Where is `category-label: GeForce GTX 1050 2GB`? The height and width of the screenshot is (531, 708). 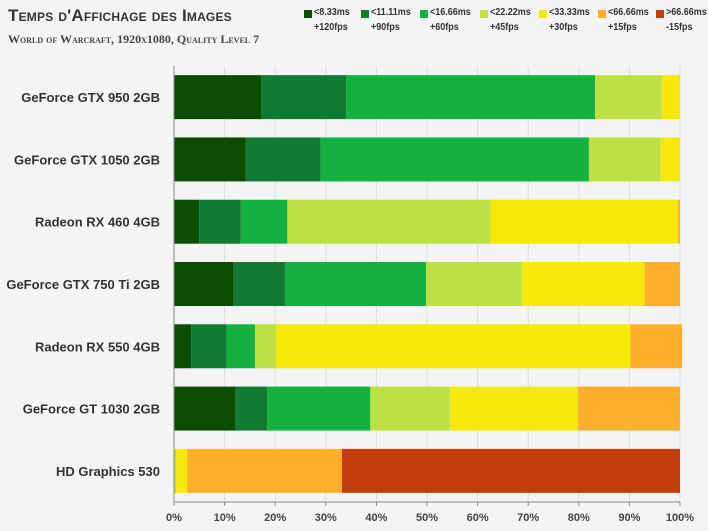
category-label: GeForce GTX 1050 2GB is located at coordinates (87, 159).